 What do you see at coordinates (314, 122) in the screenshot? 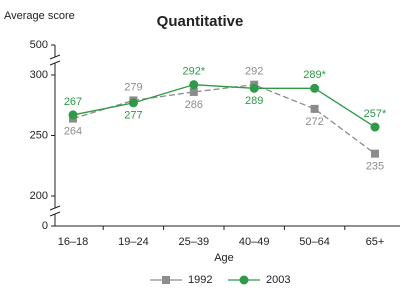
I see `data-label: 272` at bounding box center [314, 122].